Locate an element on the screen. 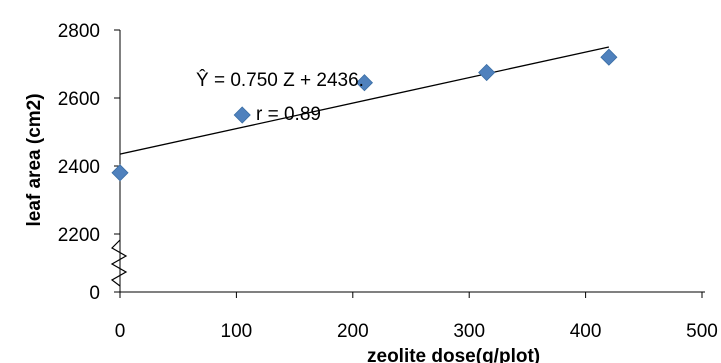 The height and width of the screenshot is (363, 721). x-tick-label: 200 is located at coordinates (353, 331).